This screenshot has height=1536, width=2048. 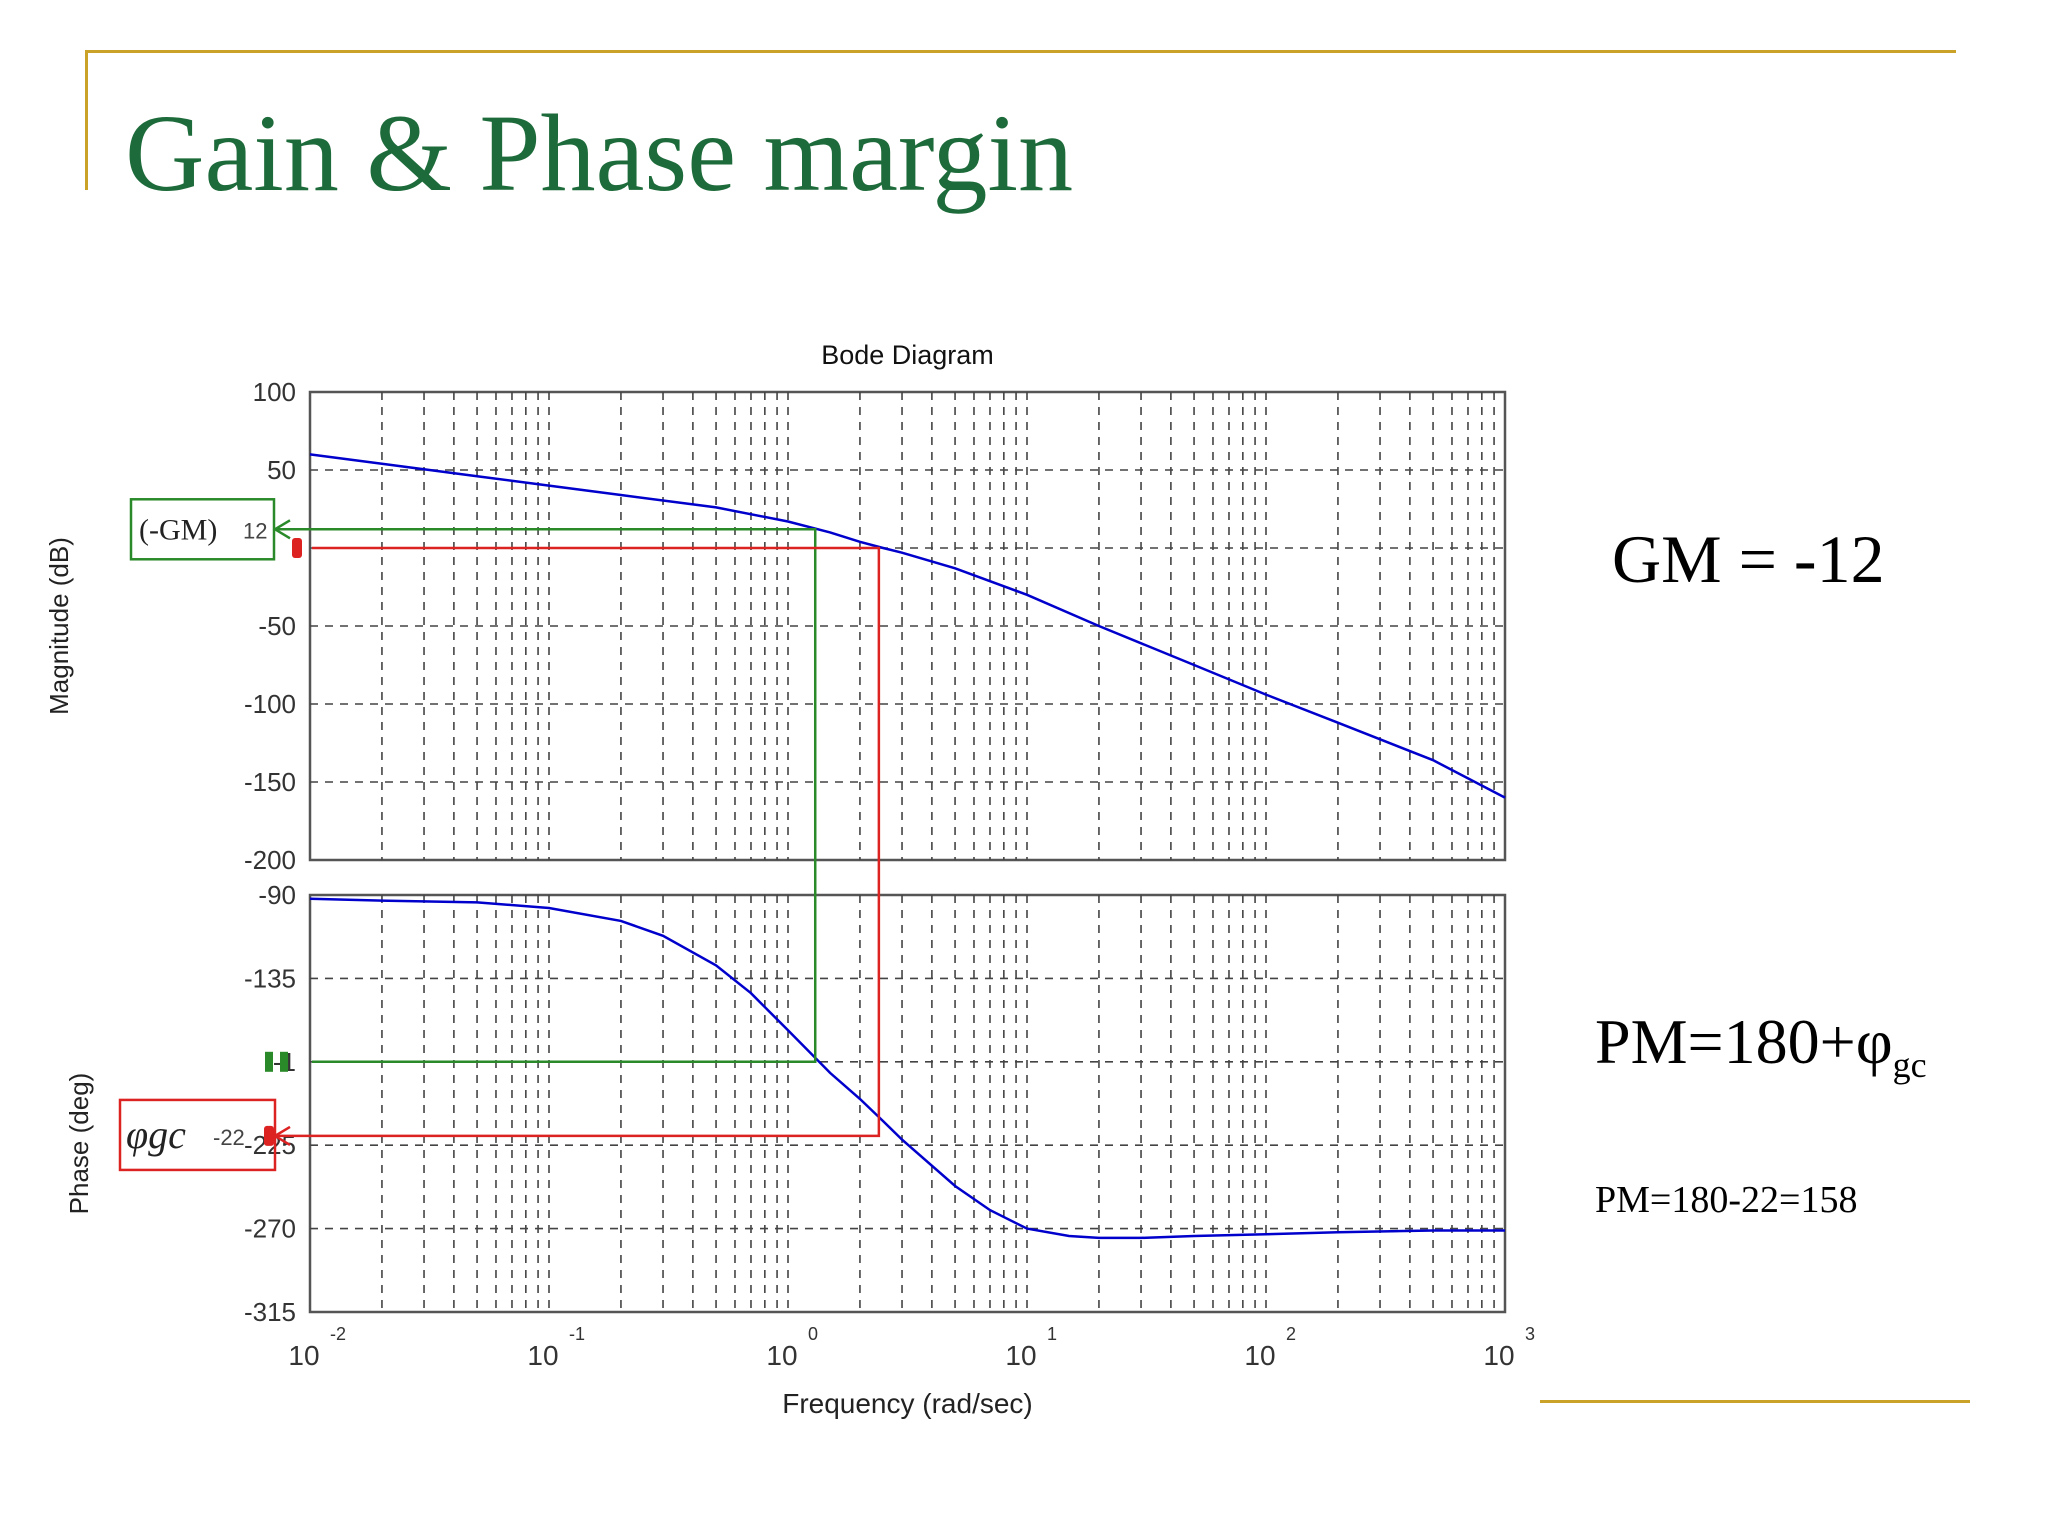 What do you see at coordinates (270, 1229) in the screenshot?
I see `phase-ytick-label: -270` at bounding box center [270, 1229].